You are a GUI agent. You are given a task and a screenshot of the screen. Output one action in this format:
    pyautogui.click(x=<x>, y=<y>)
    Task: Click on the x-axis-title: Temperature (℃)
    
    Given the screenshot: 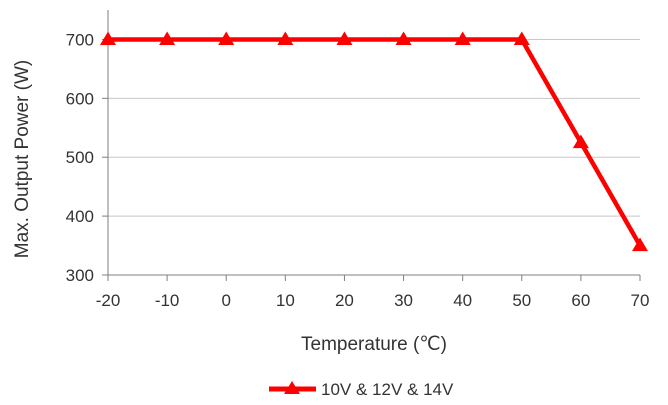 What is the action you would take?
    pyautogui.click(x=374, y=344)
    